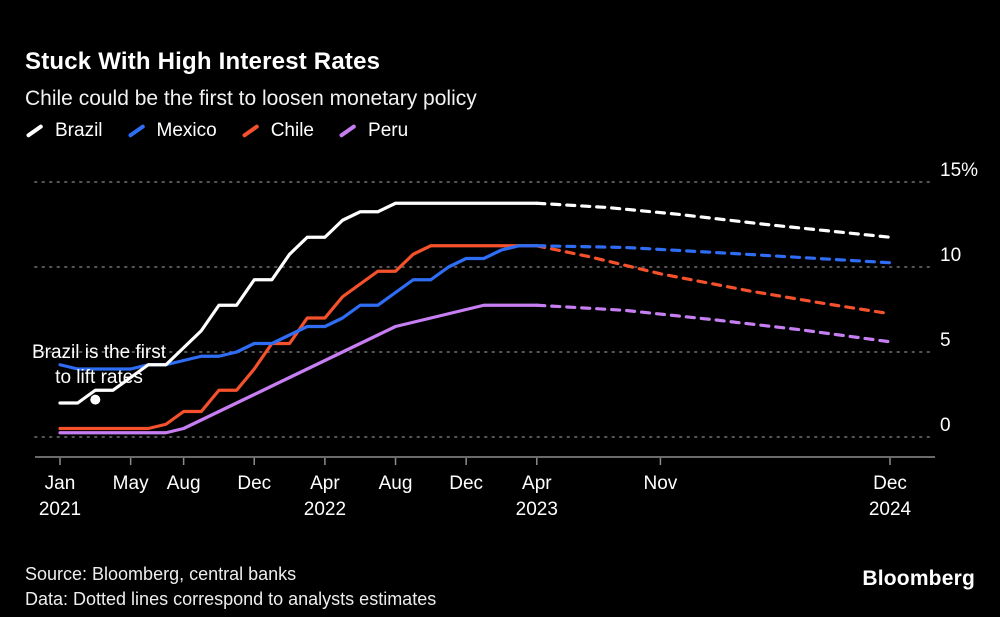 The image size is (1000, 617). Describe the element at coordinates (388, 130) in the screenshot. I see `legend-label-peru: Peru` at that location.